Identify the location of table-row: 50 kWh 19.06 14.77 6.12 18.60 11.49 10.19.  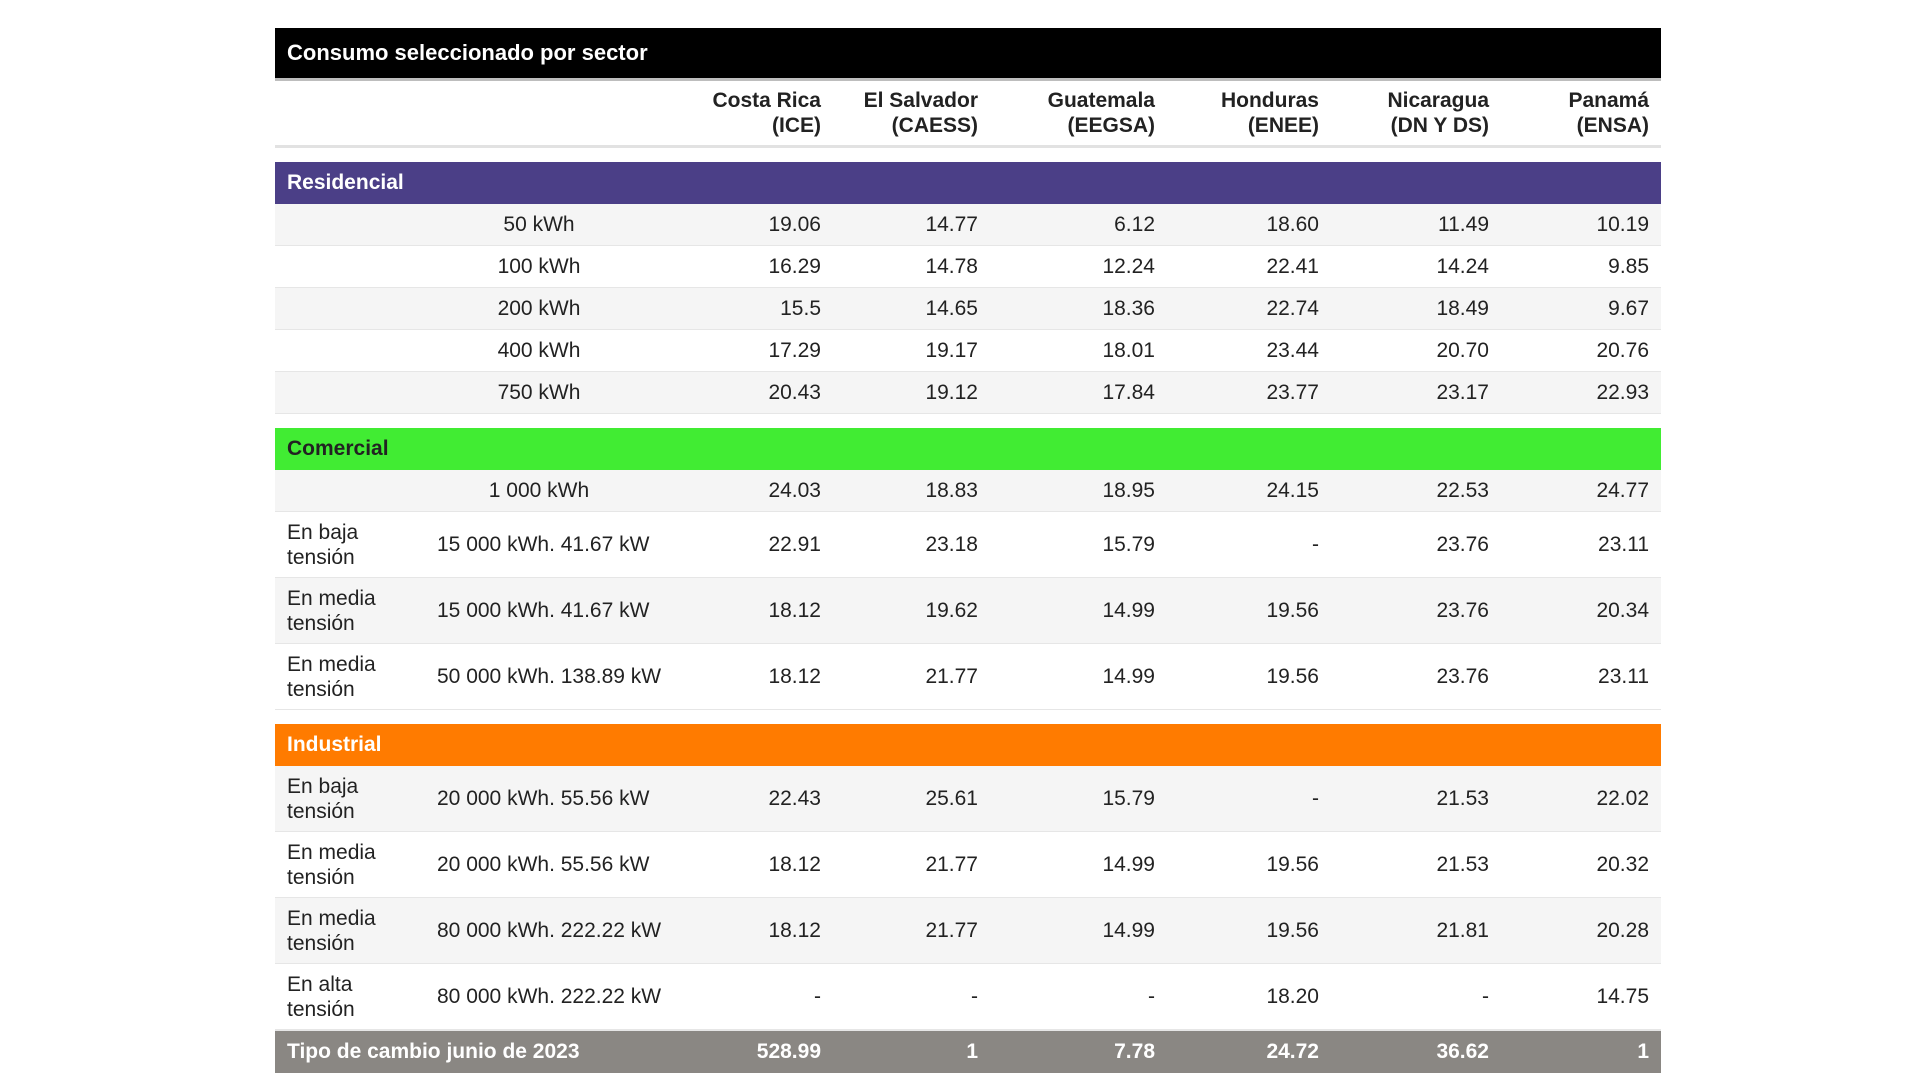
(968, 225).